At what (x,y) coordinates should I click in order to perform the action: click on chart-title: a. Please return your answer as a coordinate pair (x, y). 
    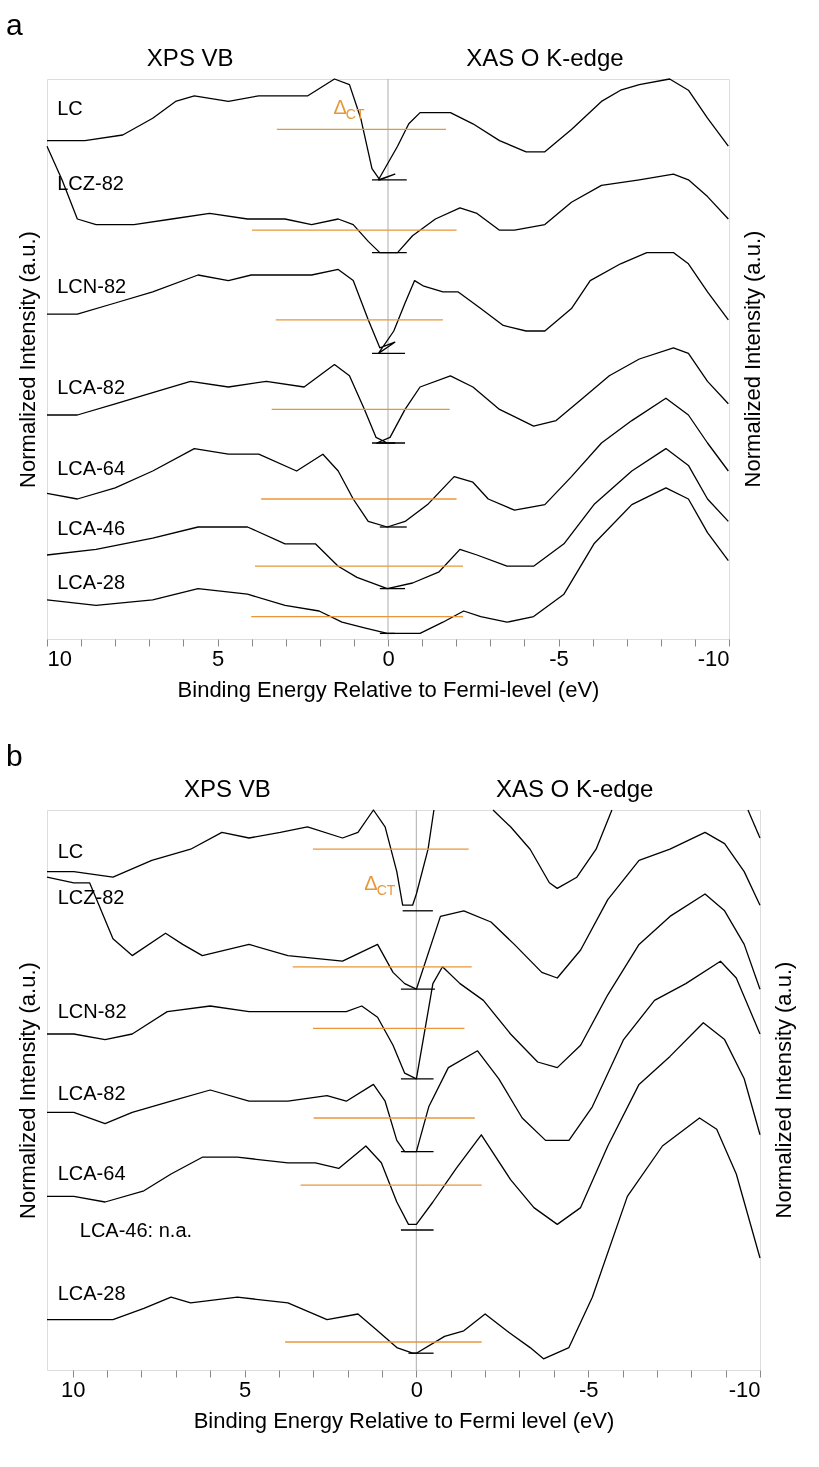
    Looking at the image, I should click on (14, 24).